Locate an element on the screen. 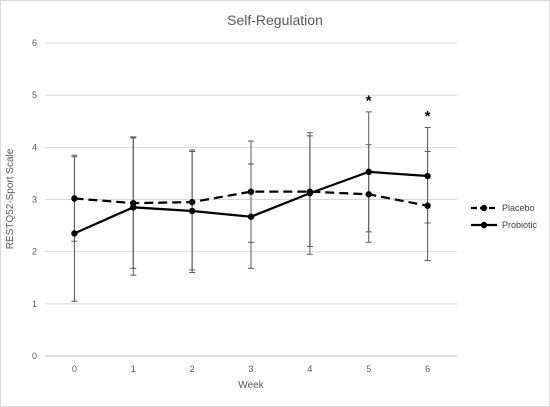 The height and width of the screenshot is (407, 550). x-tick-label: 3 is located at coordinates (250, 369).